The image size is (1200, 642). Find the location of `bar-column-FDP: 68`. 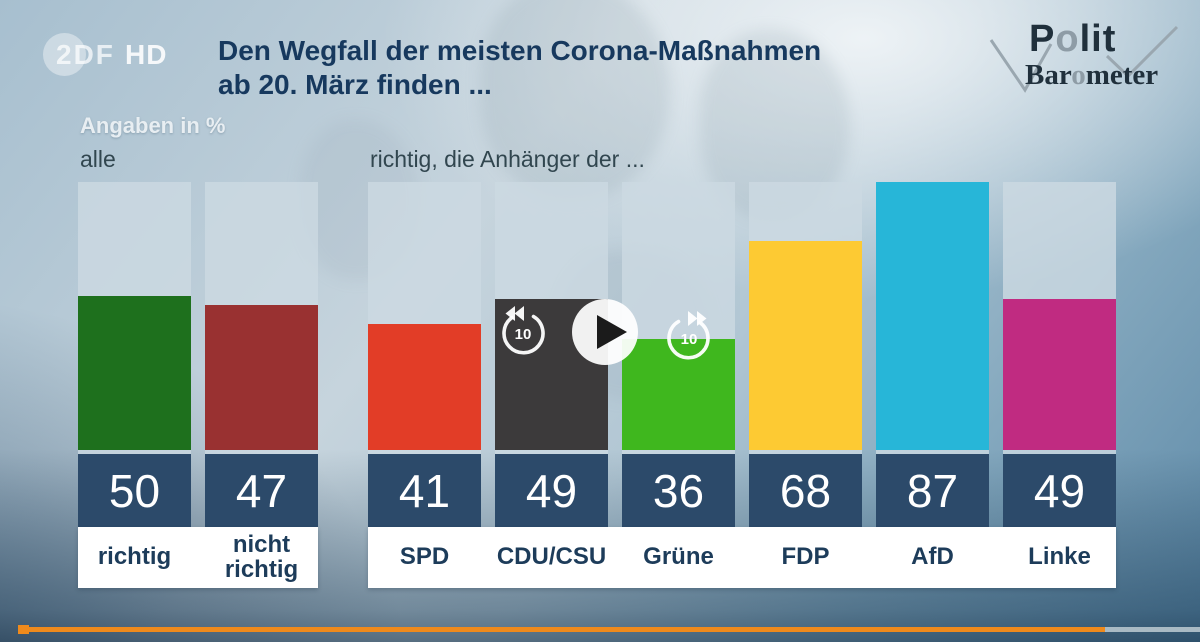

bar-column-FDP: 68 is located at coordinates (805, 354).